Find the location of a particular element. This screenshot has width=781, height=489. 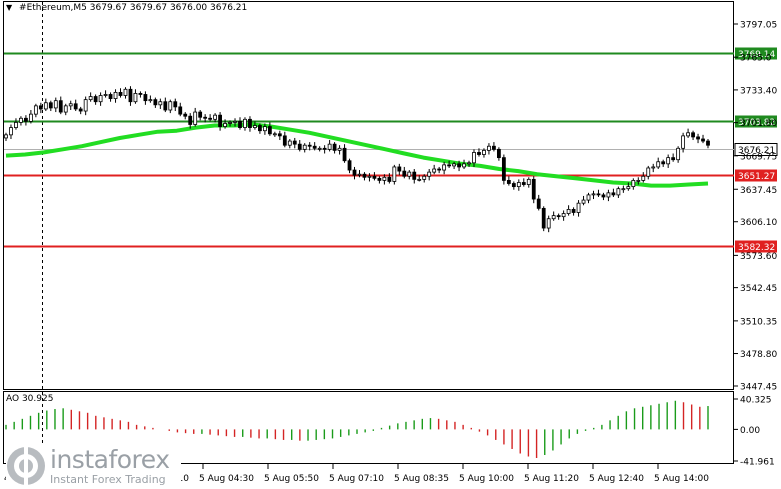

instaforex-logo-icon is located at coordinates (26, 466).